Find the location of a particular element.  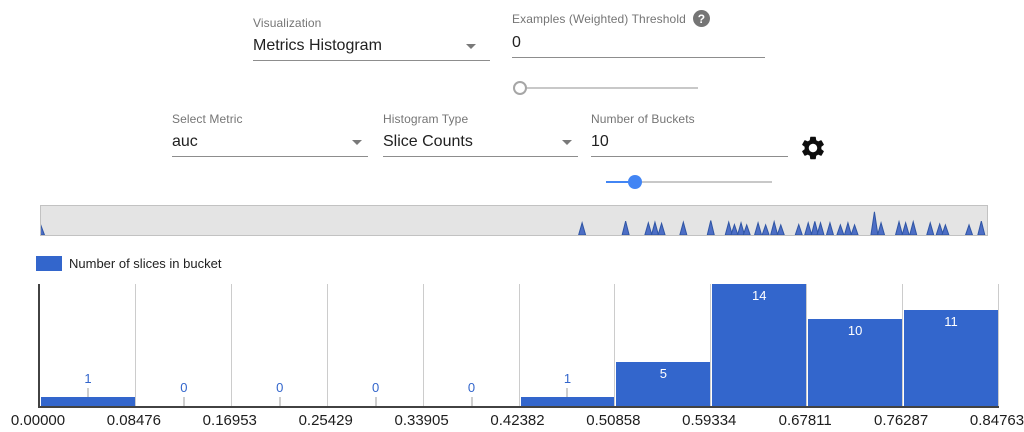

visualization-label: Visualization is located at coordinates (287, 23).